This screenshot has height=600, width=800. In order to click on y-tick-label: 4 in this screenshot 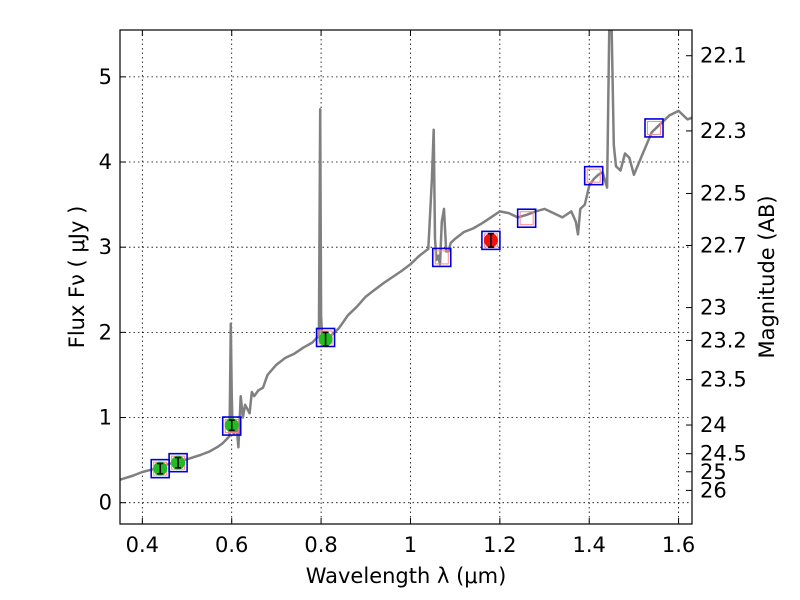, I will do `click(105, 162)`.